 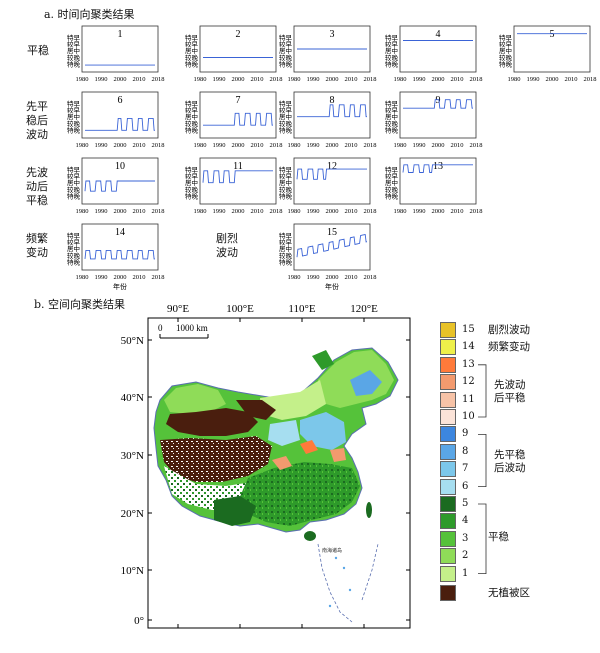 What do you see at coordinates (438, 34) in the screenshot?
I see `mini-chart-id: 4` at bounding box center [438, 34].